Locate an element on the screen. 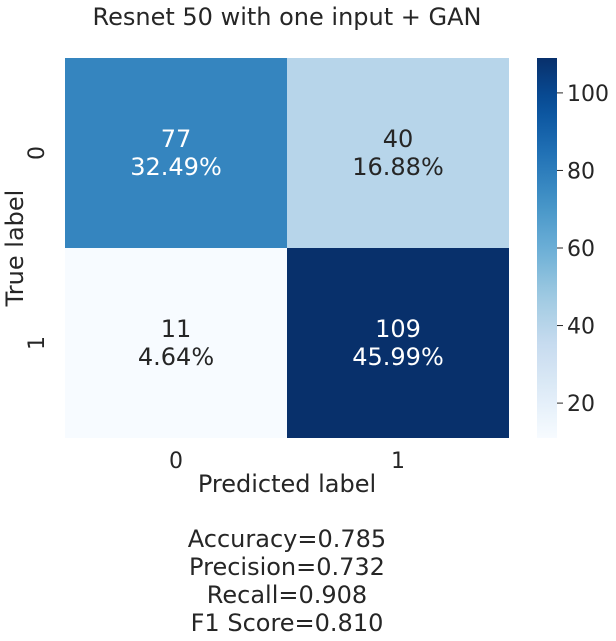  cell-count-label: 77 is located at coordinates (176, 139).